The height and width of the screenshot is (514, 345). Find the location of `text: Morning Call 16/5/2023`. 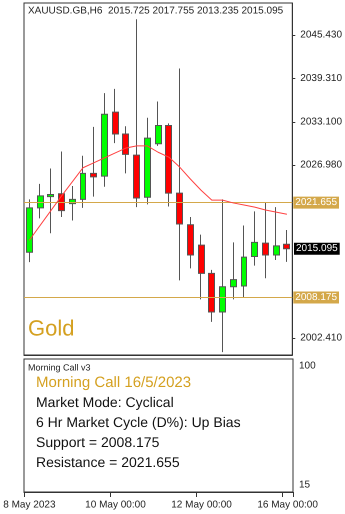

text: Morning Call 16/5/2023 is located at coordinates (114, 382).